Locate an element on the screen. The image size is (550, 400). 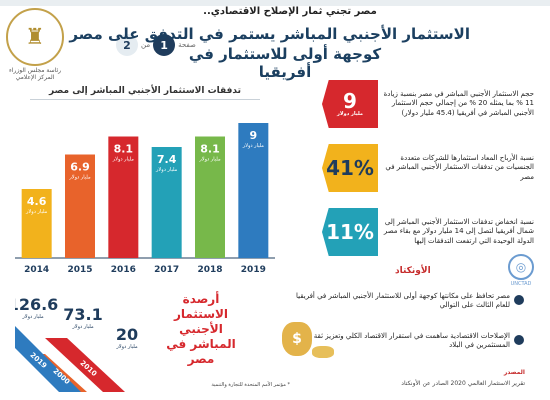
bar-value-label: 4.6 is located at coordinates (37, 201).